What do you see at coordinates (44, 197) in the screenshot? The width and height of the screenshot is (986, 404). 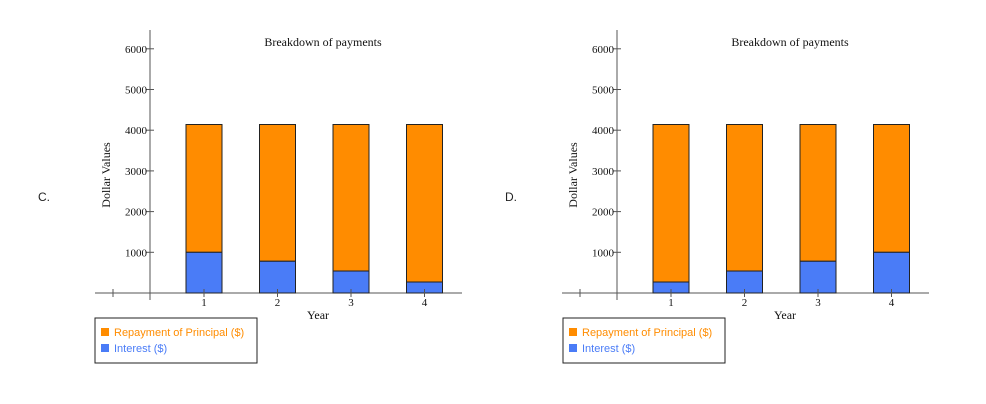 I see `option-letter-c: C.` at bounding box center [44, 197].